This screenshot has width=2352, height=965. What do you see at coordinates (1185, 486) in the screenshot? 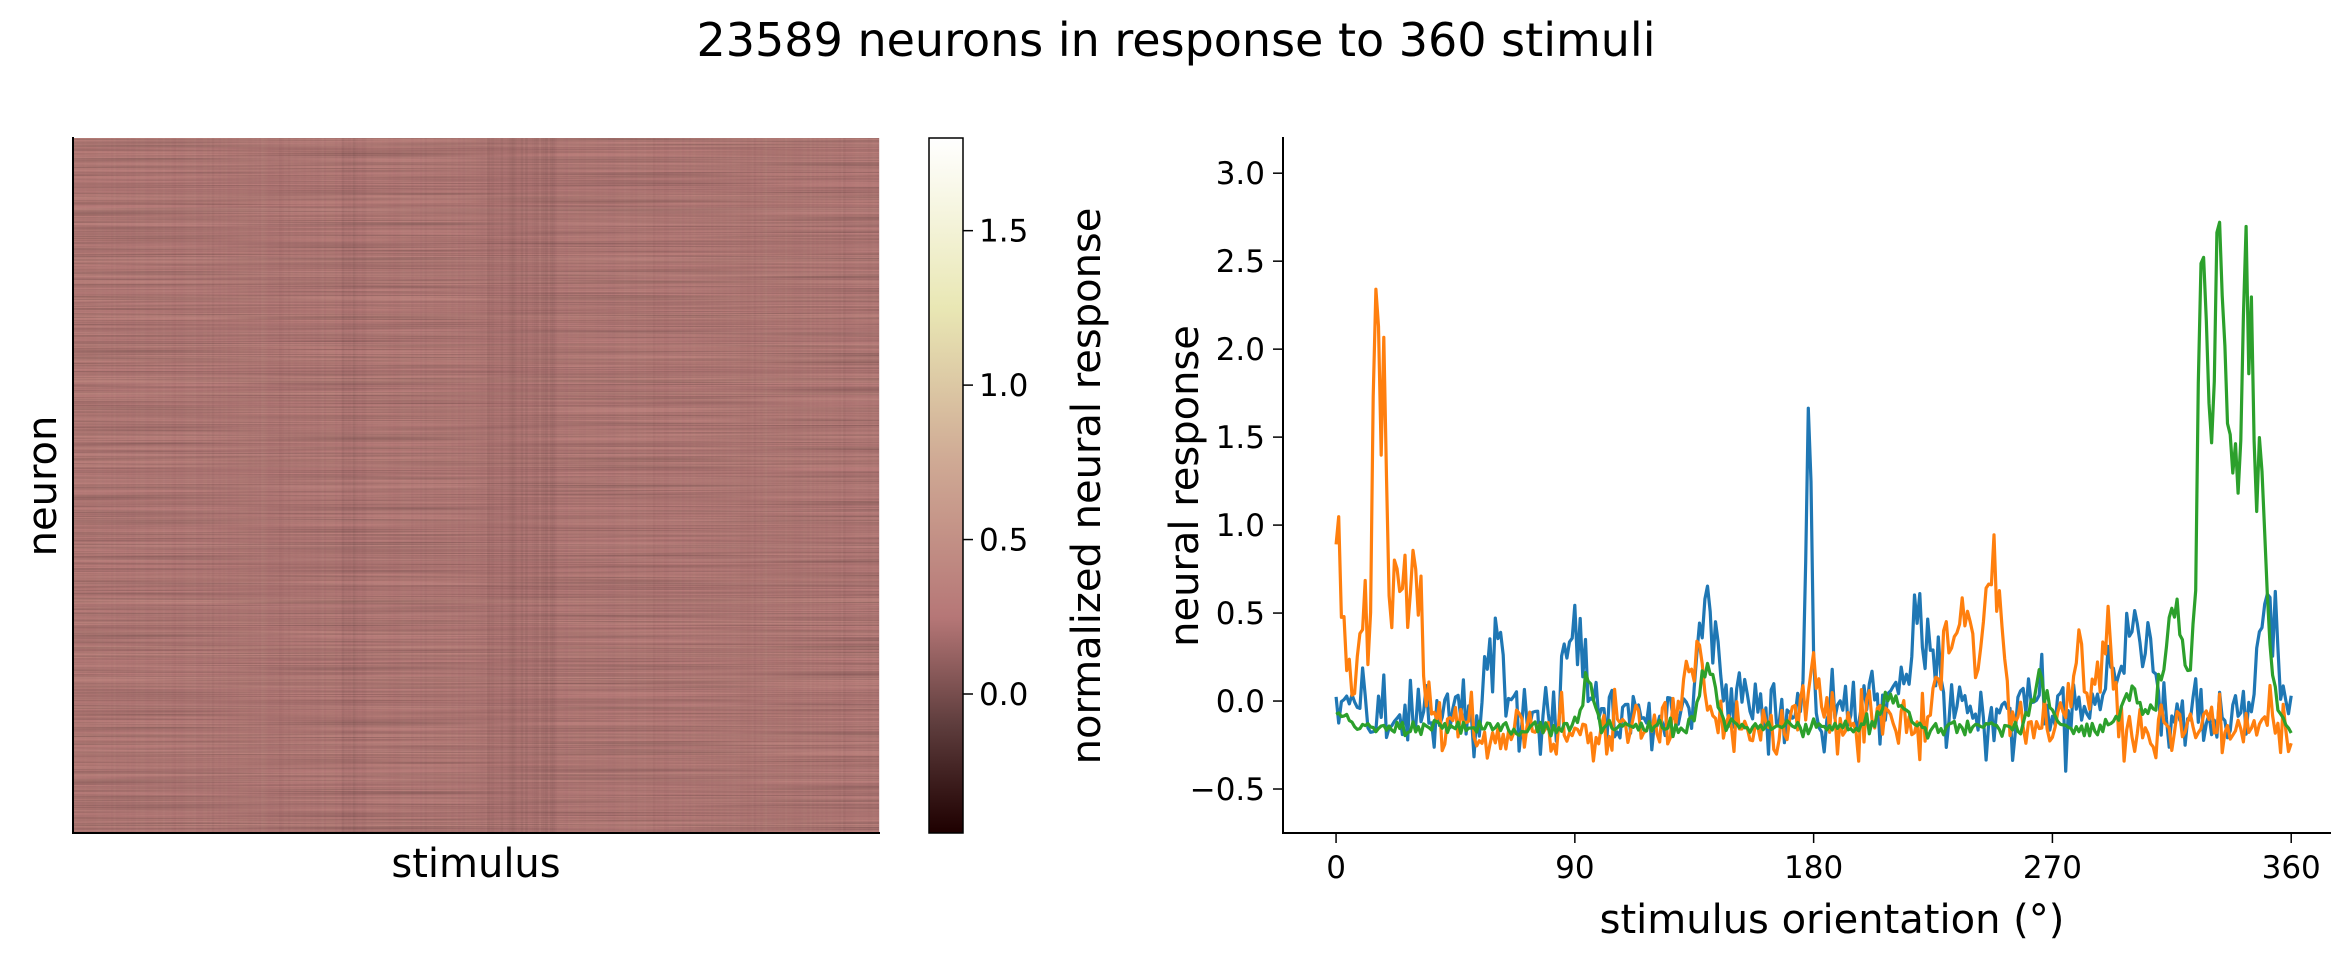
I see `line-chart-y-axis-label: neural response` at bounding box center [1185, 486].